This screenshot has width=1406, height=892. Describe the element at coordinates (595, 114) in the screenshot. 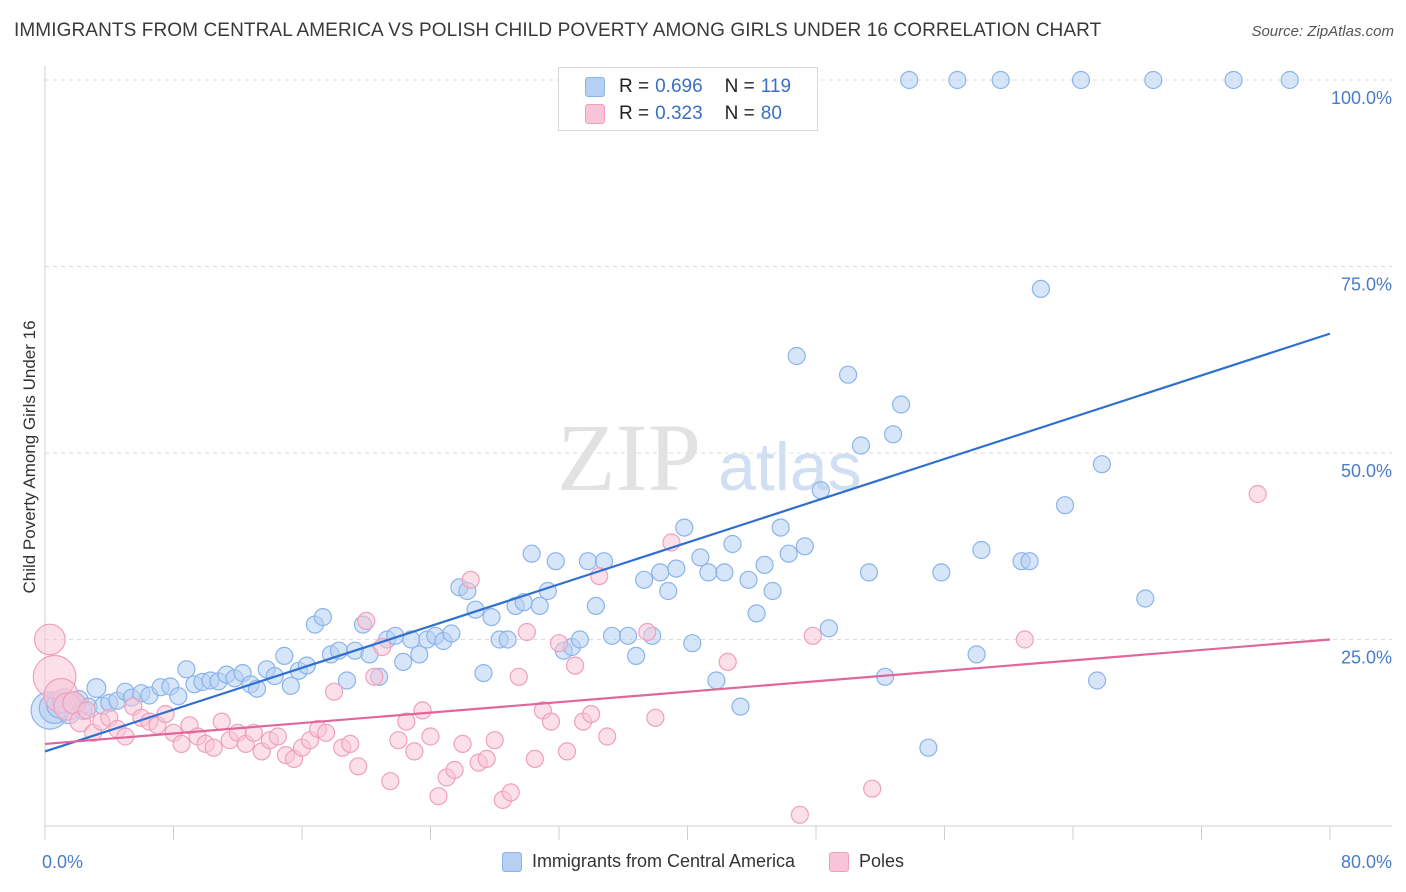

I see `stats-swatch-poles` at that location.